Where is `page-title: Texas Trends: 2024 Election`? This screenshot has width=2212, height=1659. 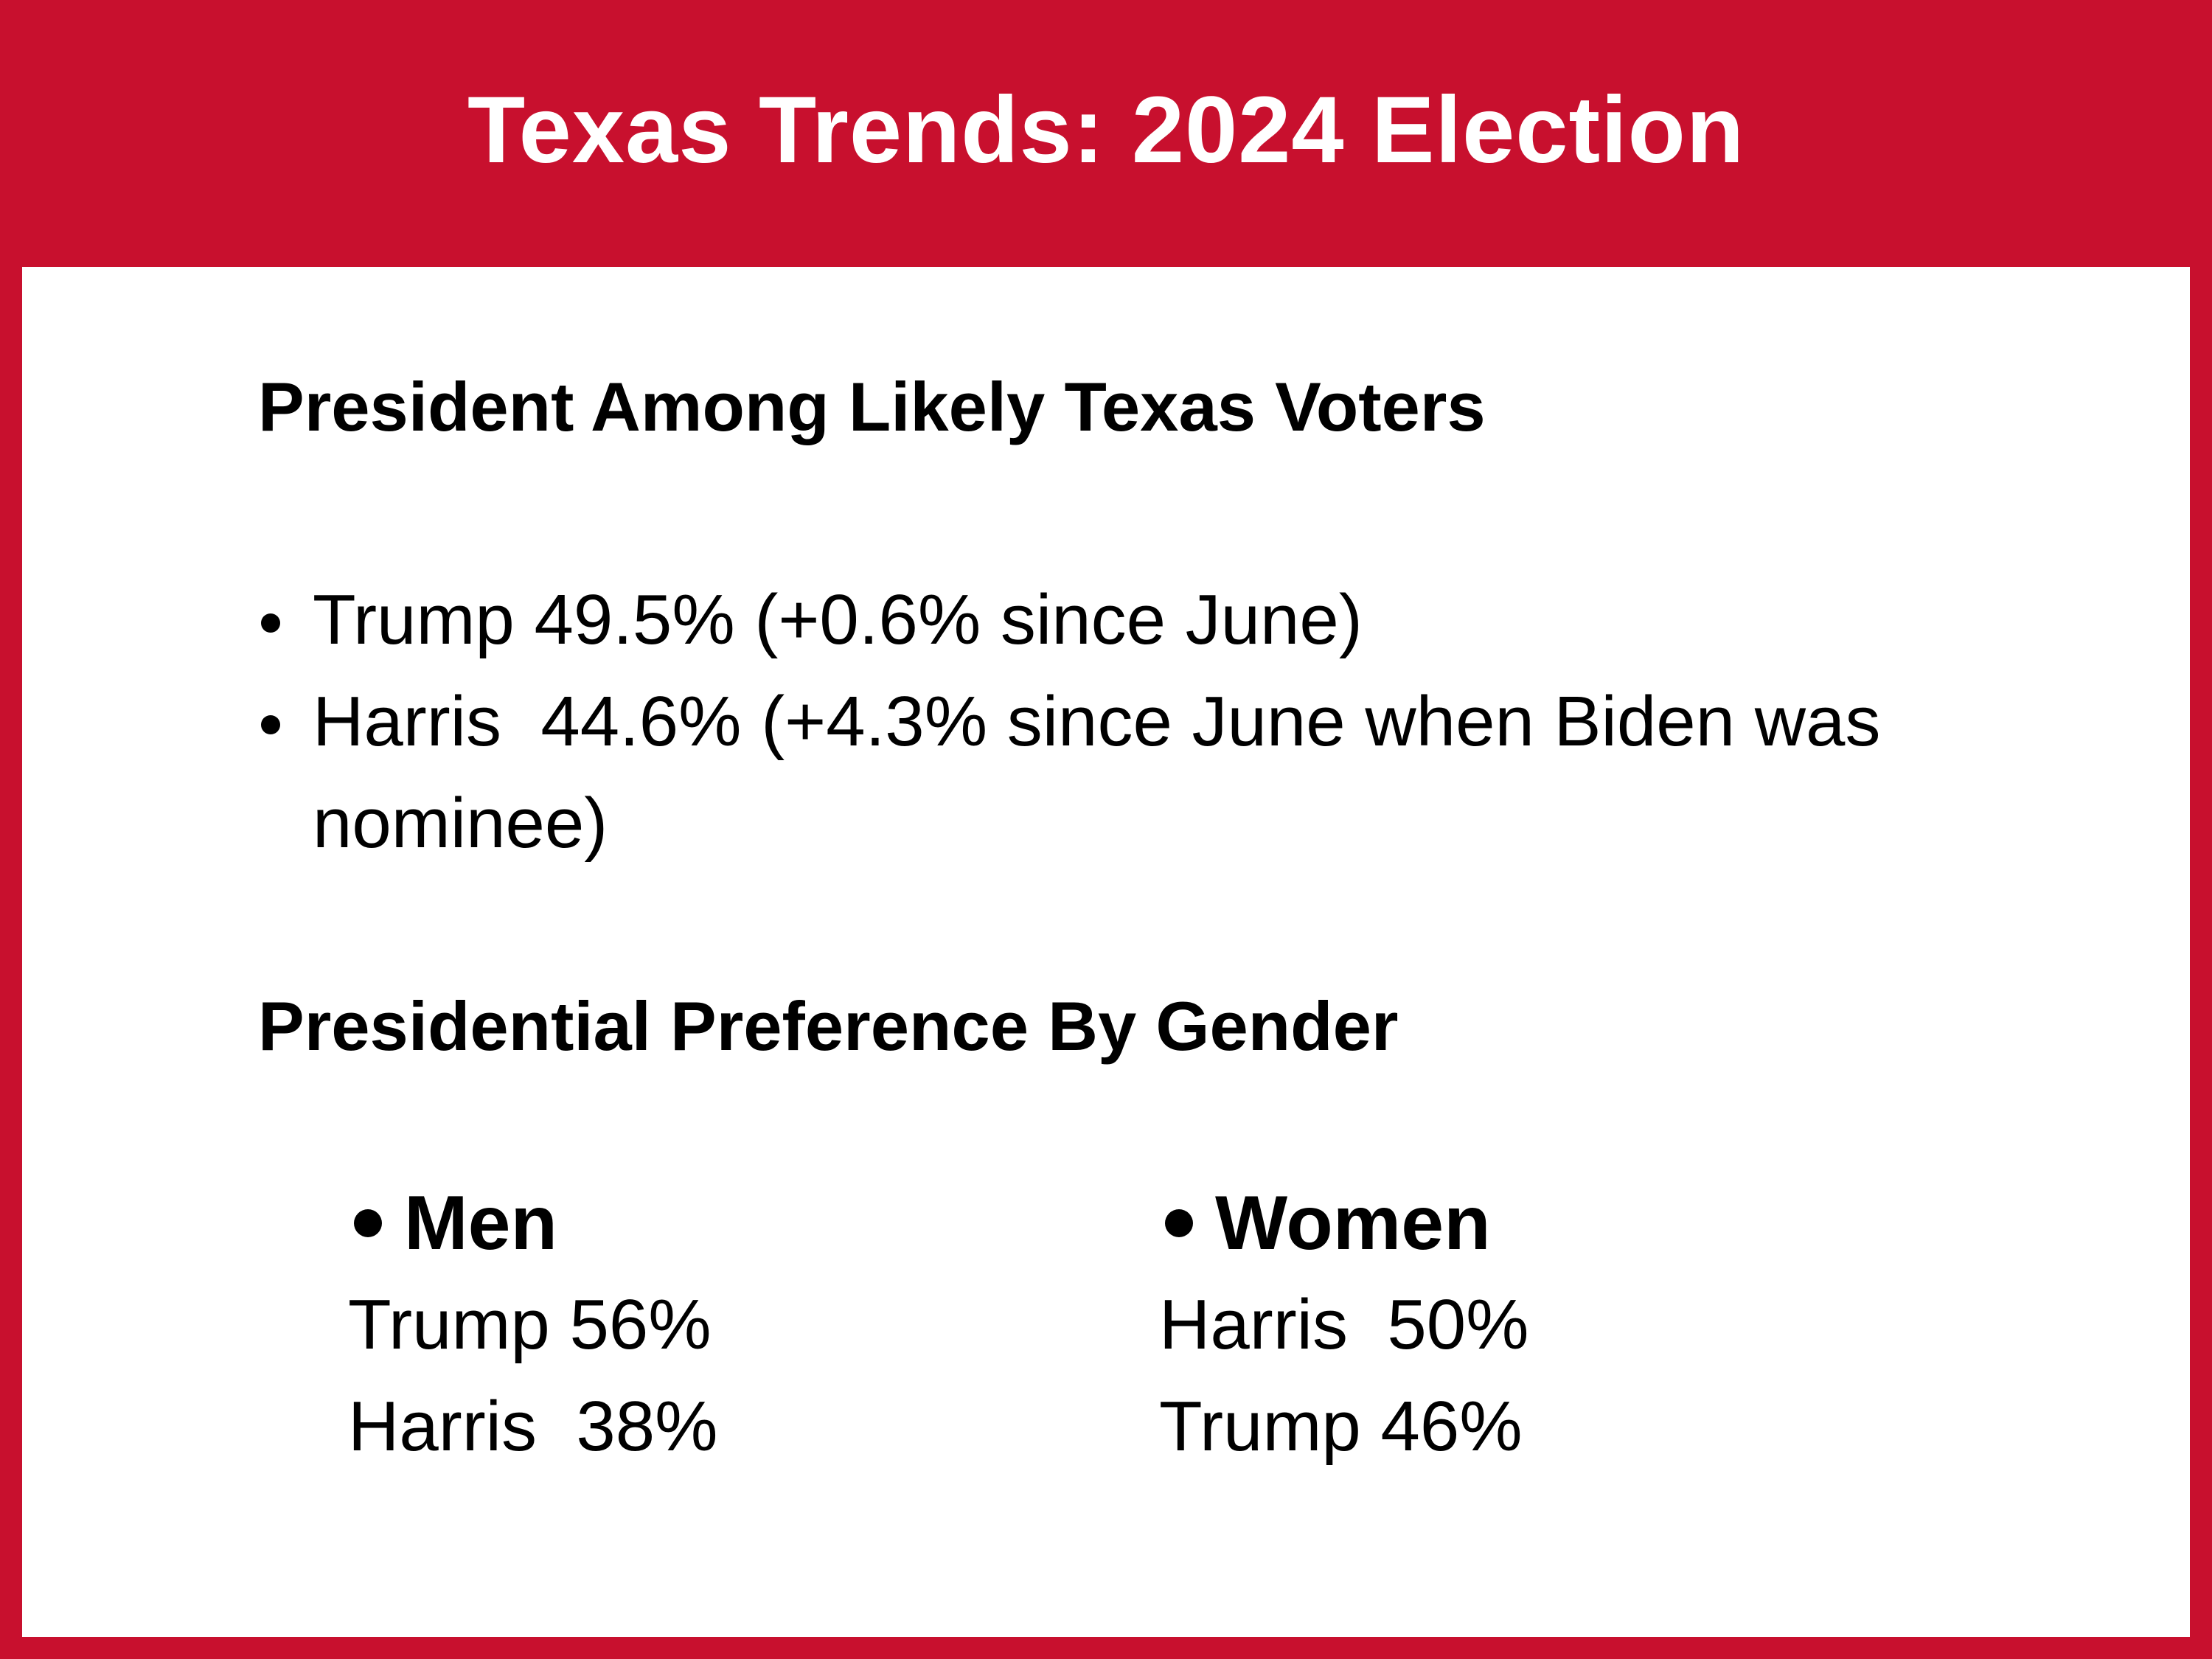 page-title: Texas Trends: 2024 Election is located at coordinates (1106, 130).